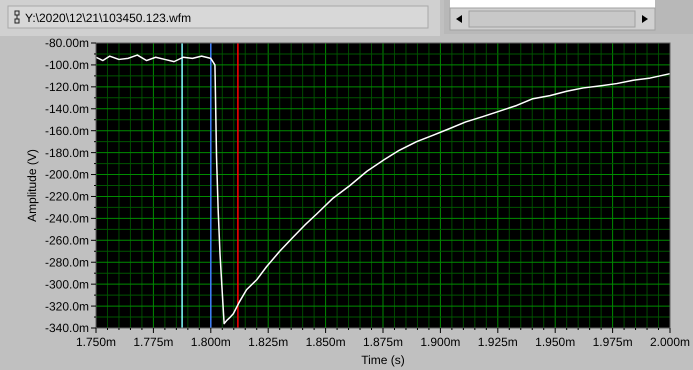 Image resolution: width=693 pixels, height=370 pixels. What do you see at coordinates (612, 342) in the screenshot?
I see `x-tick-label: 1.975m` at bounding box center [612, 342].